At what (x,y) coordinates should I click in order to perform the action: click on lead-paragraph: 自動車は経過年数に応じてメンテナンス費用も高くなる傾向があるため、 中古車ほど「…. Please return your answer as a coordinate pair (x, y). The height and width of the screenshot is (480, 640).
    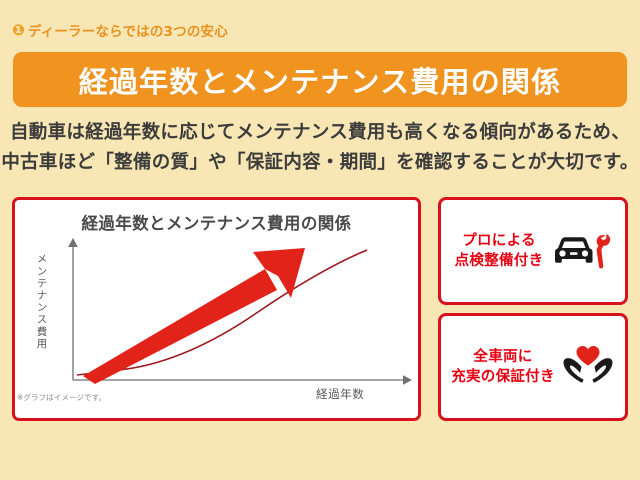
    Looking at the image, I should click on (320, 148).